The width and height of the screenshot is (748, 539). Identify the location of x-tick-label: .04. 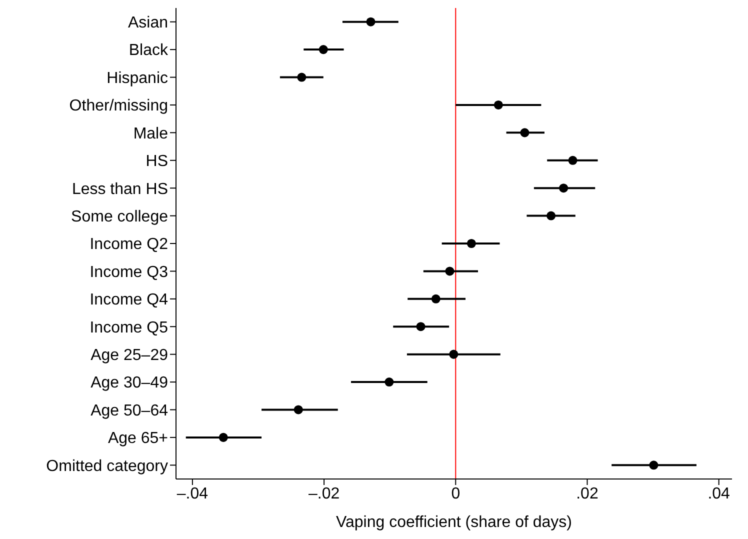
(719, 493).